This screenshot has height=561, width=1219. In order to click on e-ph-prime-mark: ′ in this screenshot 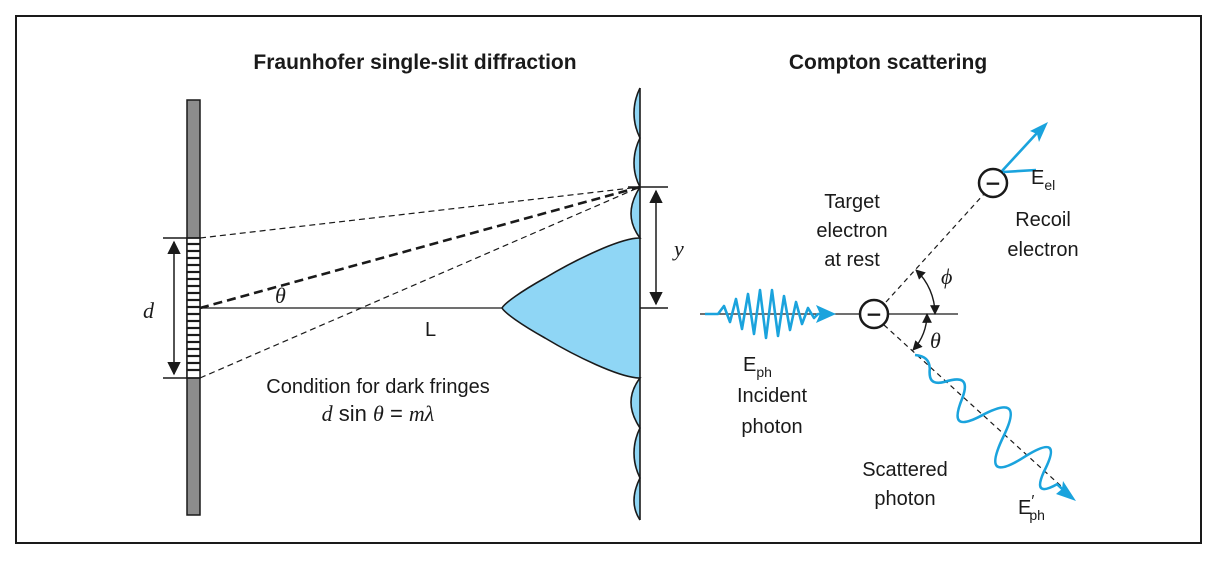, I will do `click(1032, 501)`.